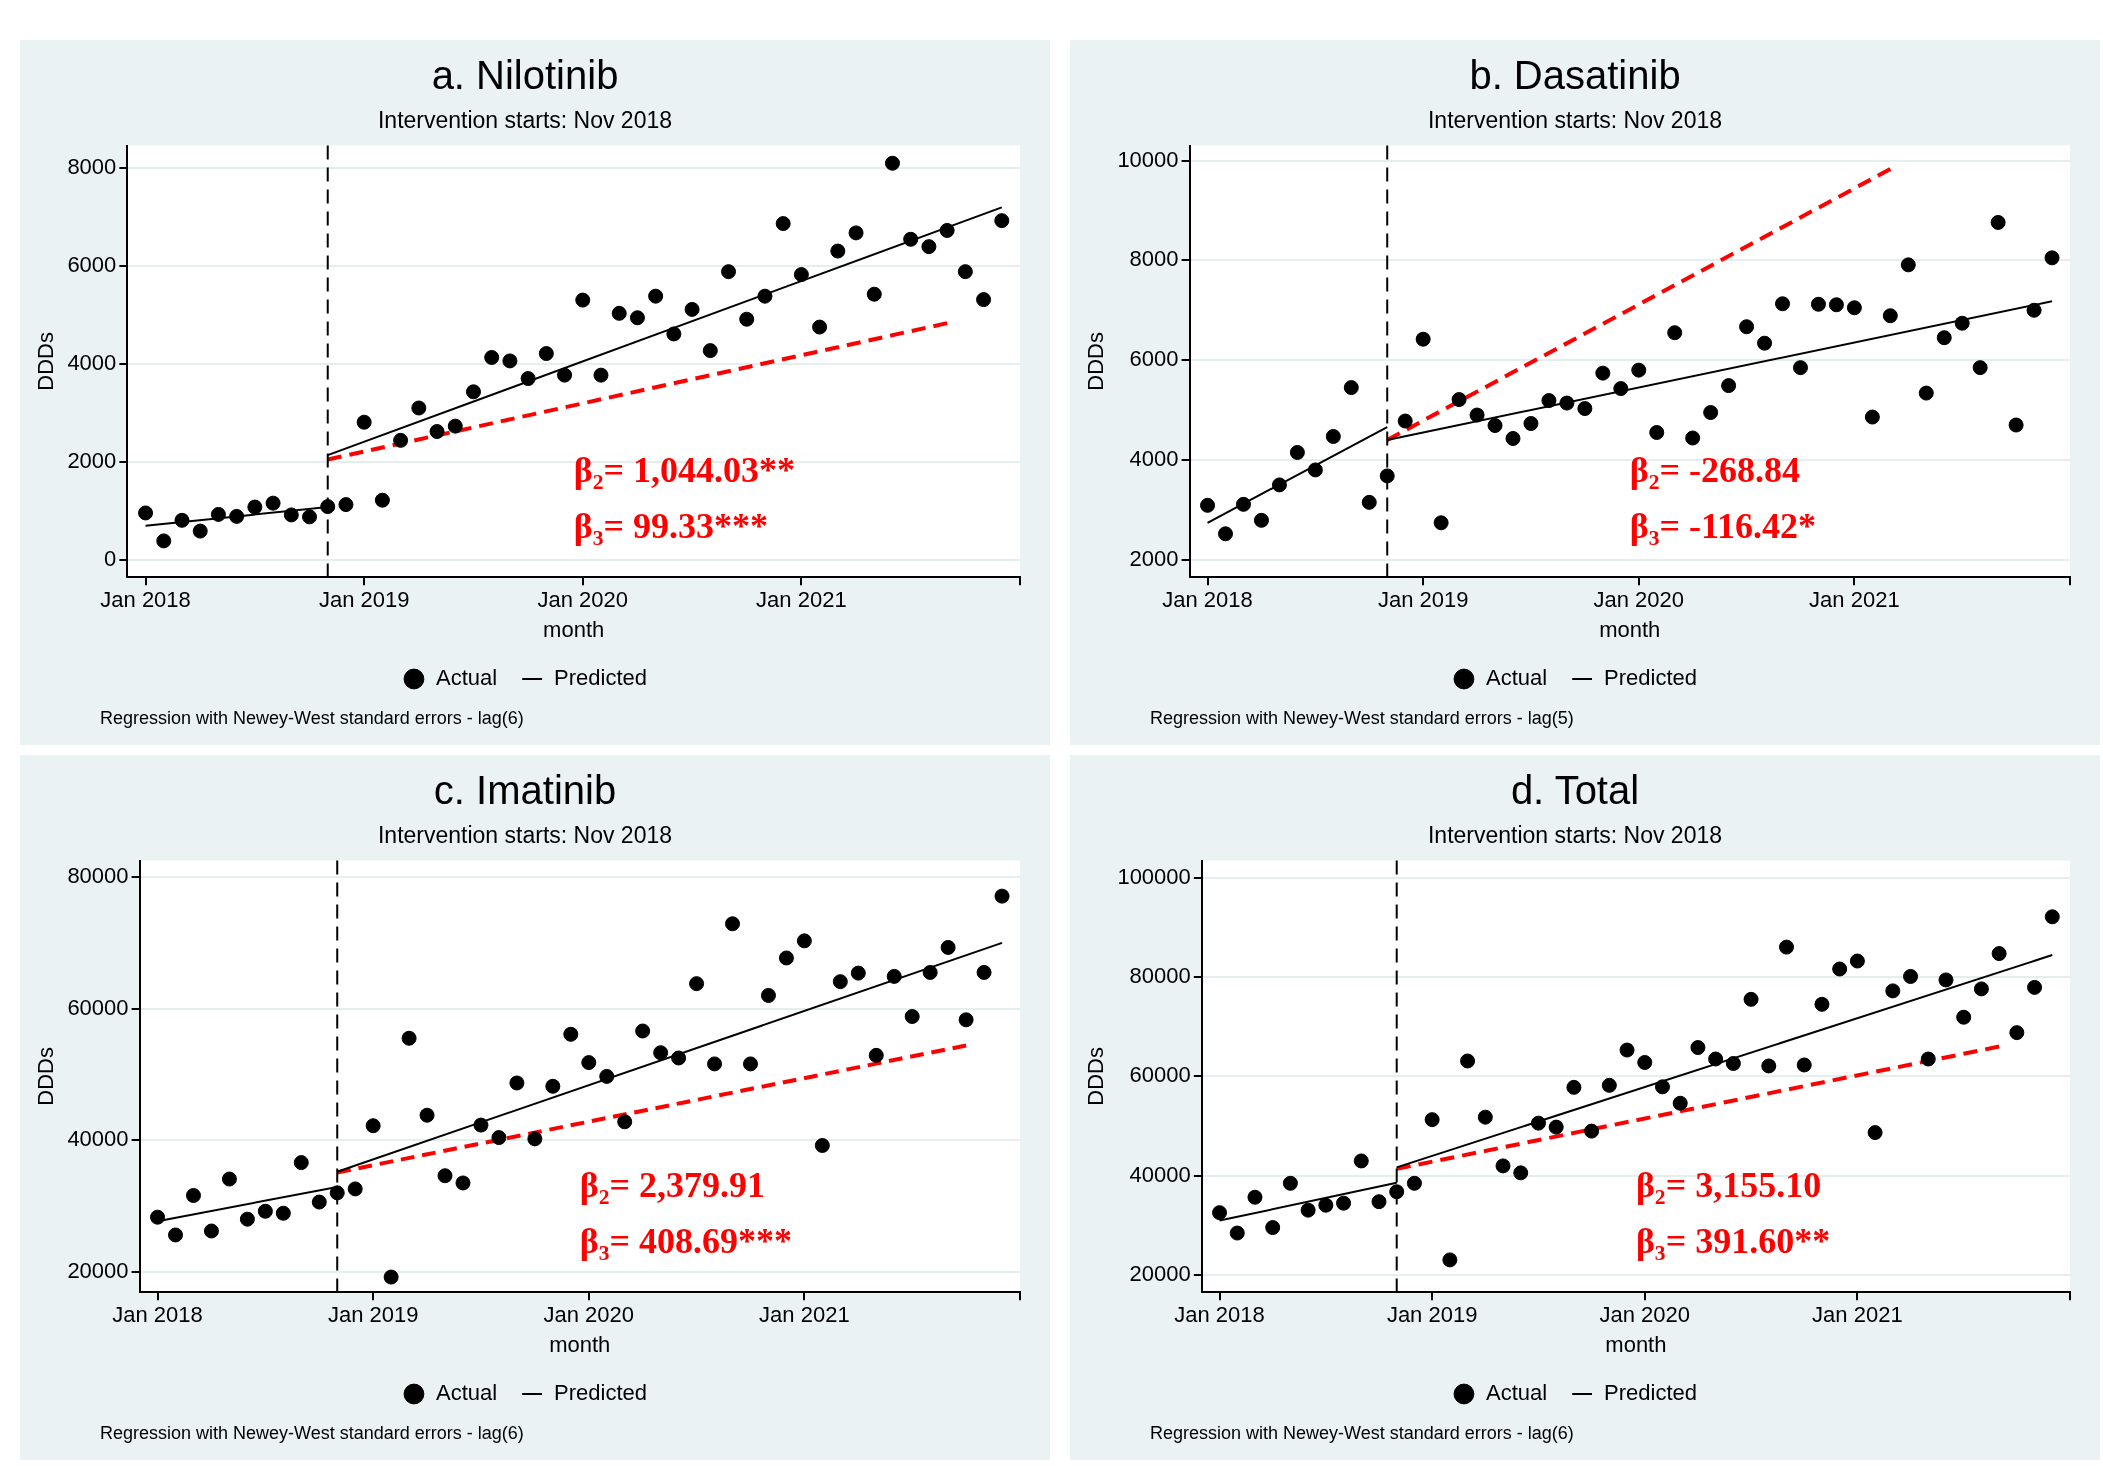 Image resolution: width=2103 pixels, height=1466 pixels. I want to click on y-tick-label: 2000, so click(1154, 558).